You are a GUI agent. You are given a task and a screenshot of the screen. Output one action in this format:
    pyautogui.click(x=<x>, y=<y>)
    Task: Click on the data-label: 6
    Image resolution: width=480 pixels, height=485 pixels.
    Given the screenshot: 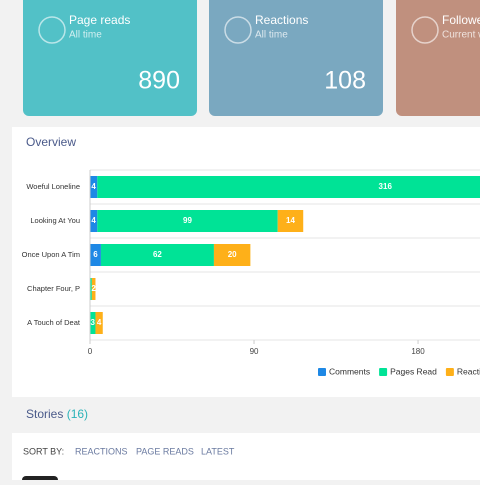 What is the action you would take?
    pyautogui.click(x=95, y=254)
    